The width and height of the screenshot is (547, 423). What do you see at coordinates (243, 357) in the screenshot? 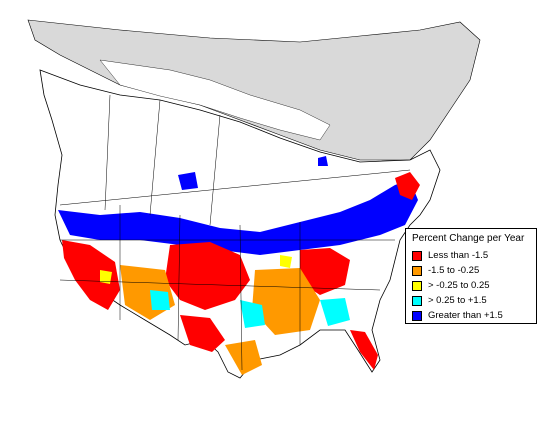
I see `region-slight-decrease-gulf` at bounding box center [243, 357].